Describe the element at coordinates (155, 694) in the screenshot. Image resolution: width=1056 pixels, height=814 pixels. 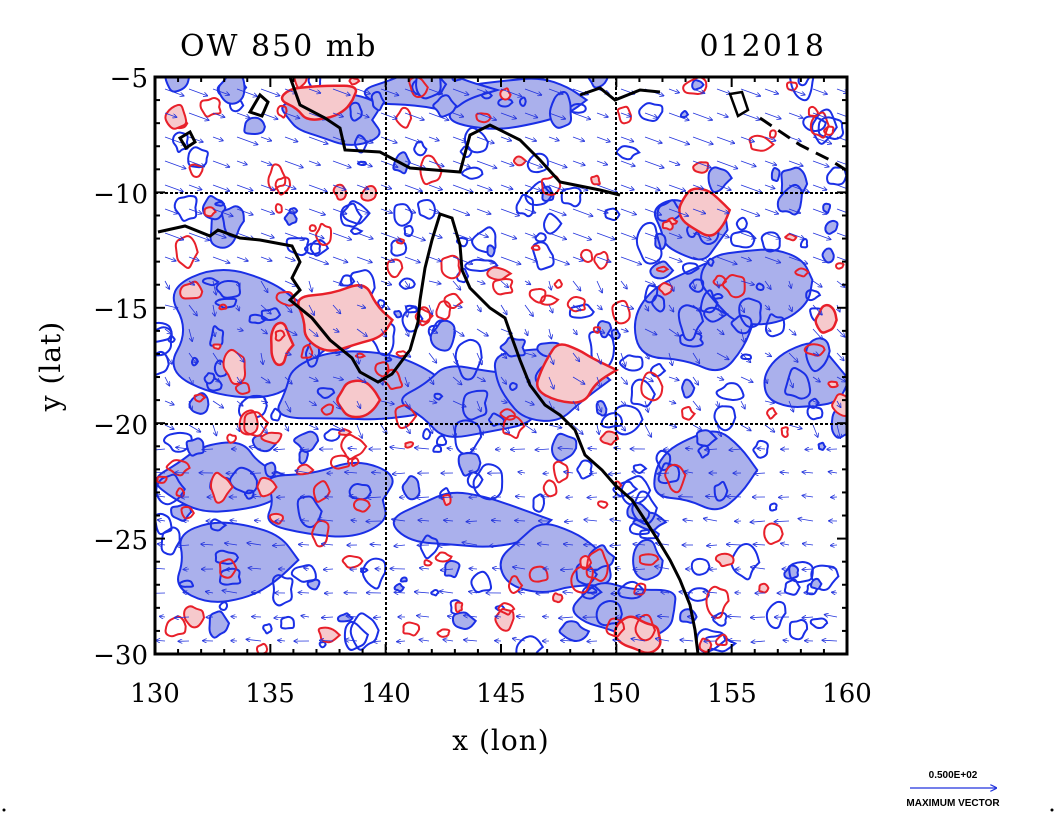
I see `x-tick-label: 130` at that location.